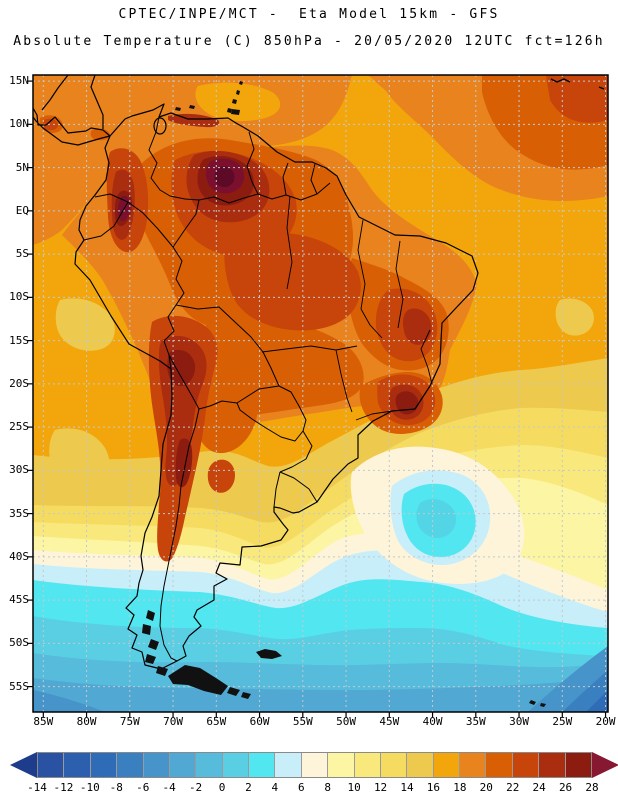  What do you see at coordinates (19, 427) in the screenshot?
I see `lat-tick-label: 25S` at bounding box center [19, 427].